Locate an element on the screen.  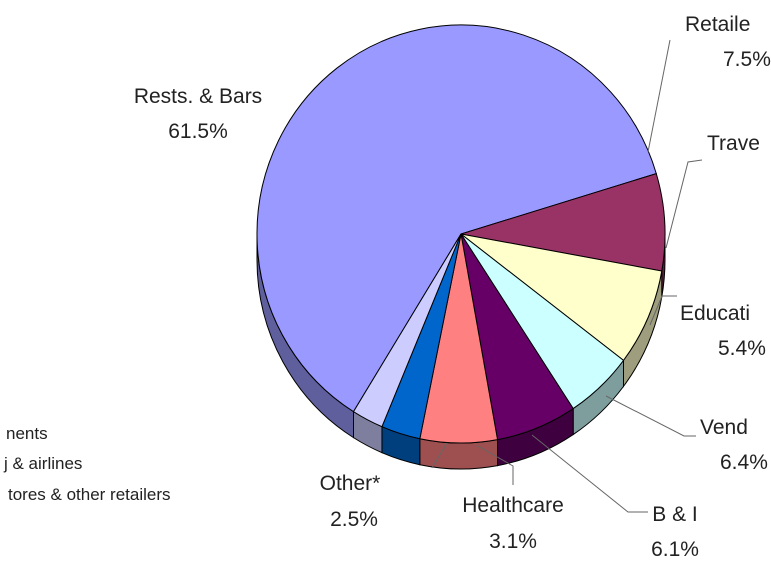
value-other: 2.5% is located at coordinates (354, 519).